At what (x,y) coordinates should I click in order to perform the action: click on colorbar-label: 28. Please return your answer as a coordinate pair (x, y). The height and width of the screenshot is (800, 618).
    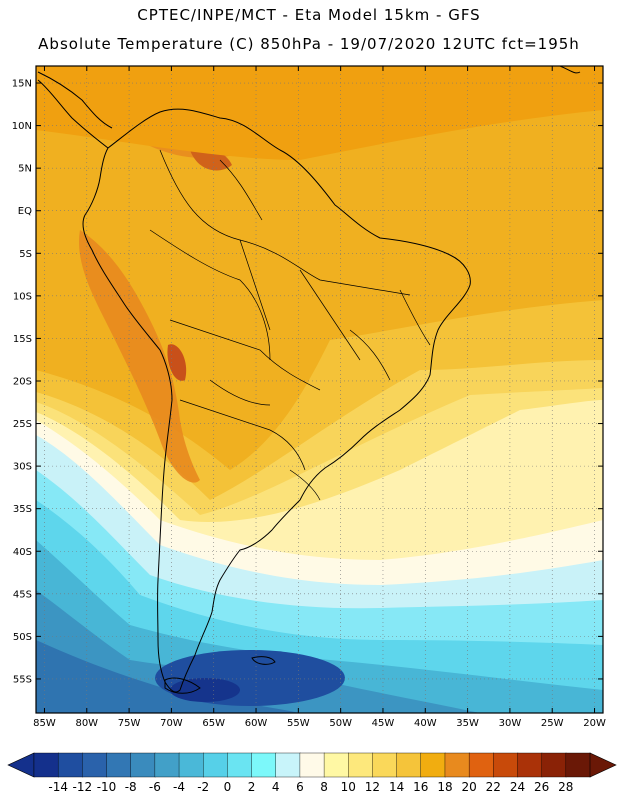
    Looking at the image, I should click on (565, 787).